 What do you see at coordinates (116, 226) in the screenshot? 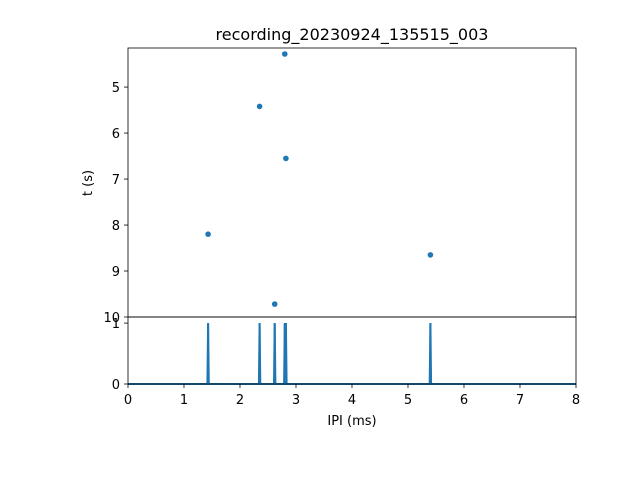
I see `y-tick-label-top-8: 8` at bounding box center [116, 226].